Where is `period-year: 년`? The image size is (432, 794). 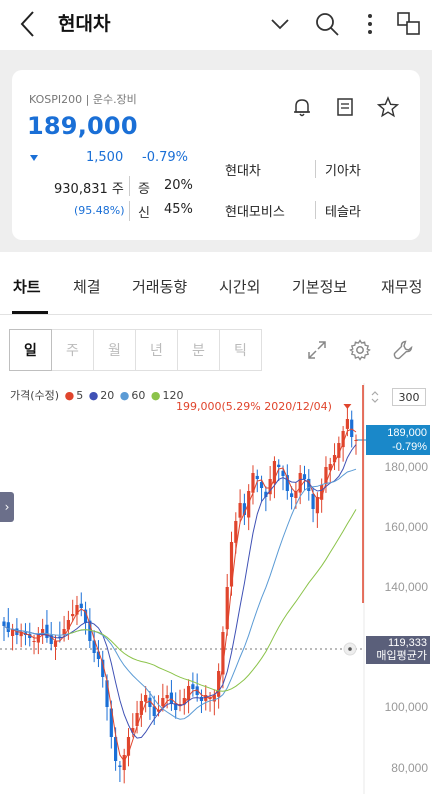 period-year: 년 is located at coordinates (156, 350).